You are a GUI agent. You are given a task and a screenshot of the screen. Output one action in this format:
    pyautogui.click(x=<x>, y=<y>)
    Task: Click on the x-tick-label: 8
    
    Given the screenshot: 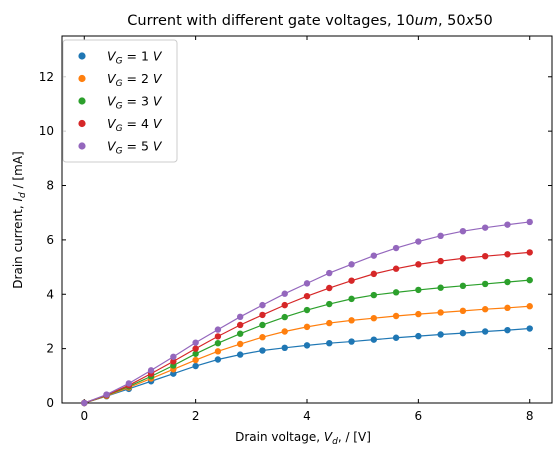 What is the action you would take?
    pyautogui.click(x=530, y=416)
    